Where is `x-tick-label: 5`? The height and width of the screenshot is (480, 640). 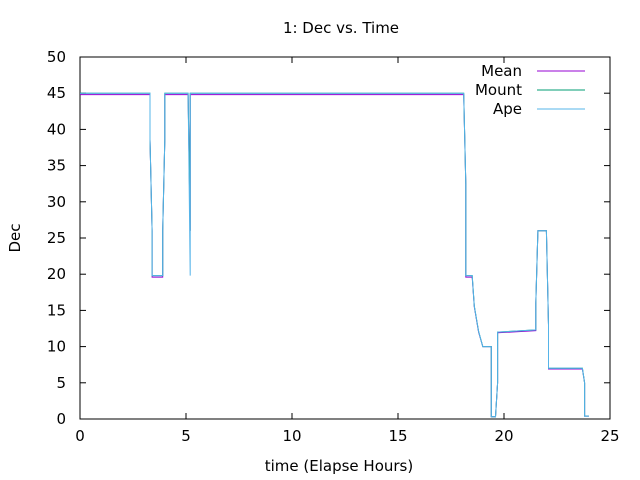 x-tick-label: 5 is located at coordinates (186, 436).